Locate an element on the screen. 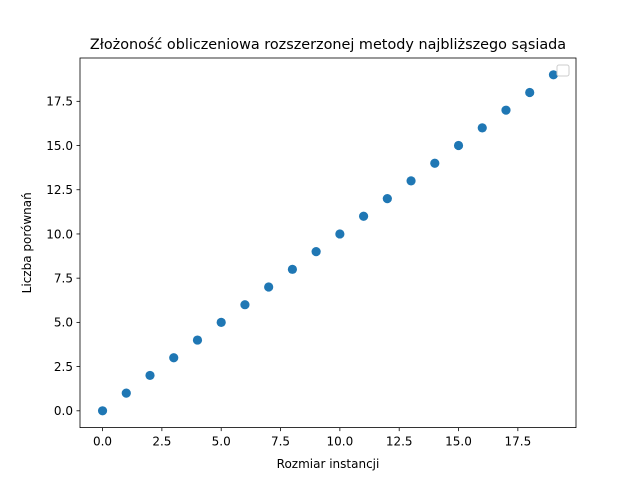 The height and width of the screenshot is (480, 640). y-tick-label: 17.5 is located at coordinates (59, 102).